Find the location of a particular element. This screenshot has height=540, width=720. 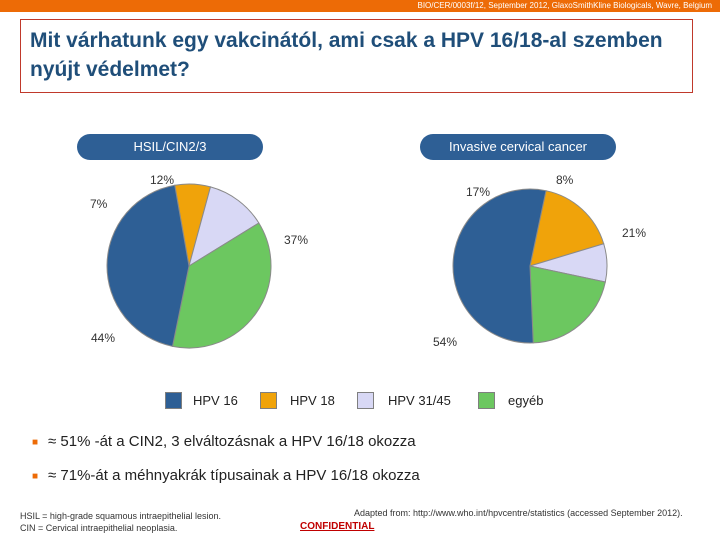

chart-1-slice-egy-b is located at coordinates (221, 285).